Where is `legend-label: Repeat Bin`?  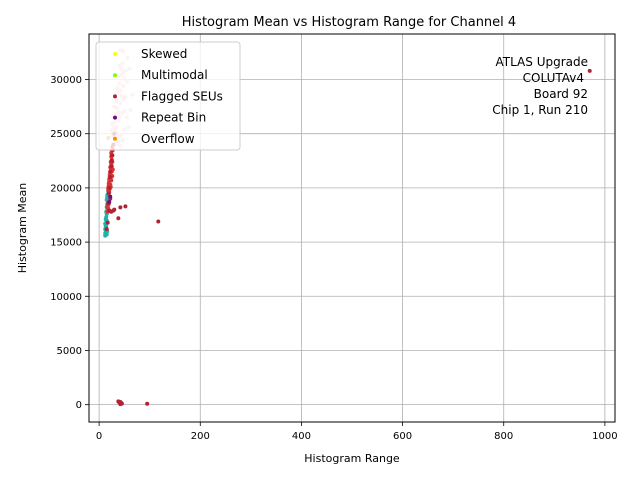 legend-label: Repeat Bin is located at coordinates (173, 118).